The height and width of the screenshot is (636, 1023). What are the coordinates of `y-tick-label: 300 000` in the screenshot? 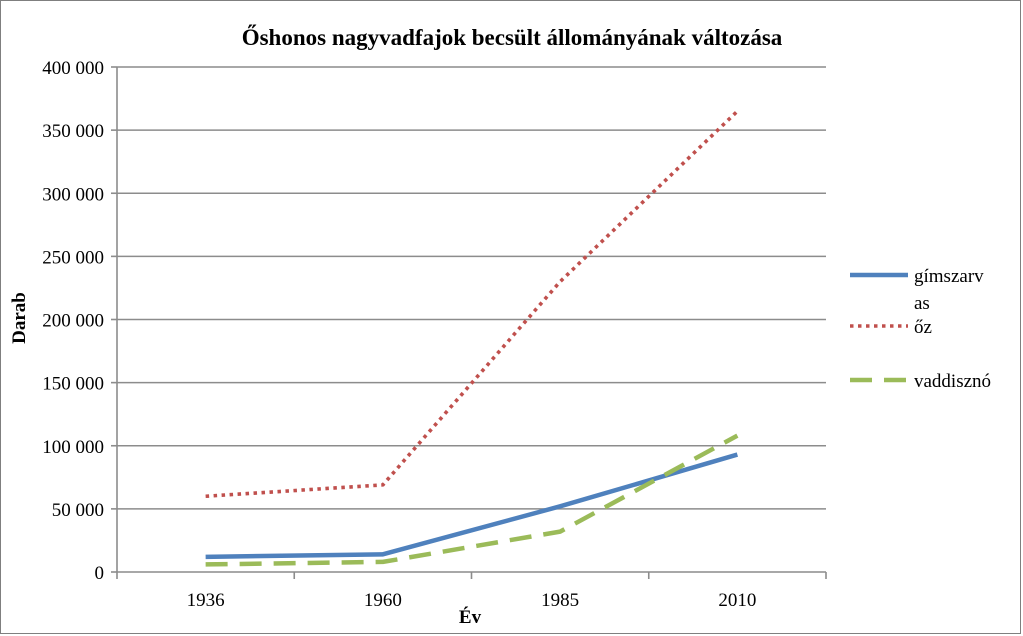 It's located at (73, 194).